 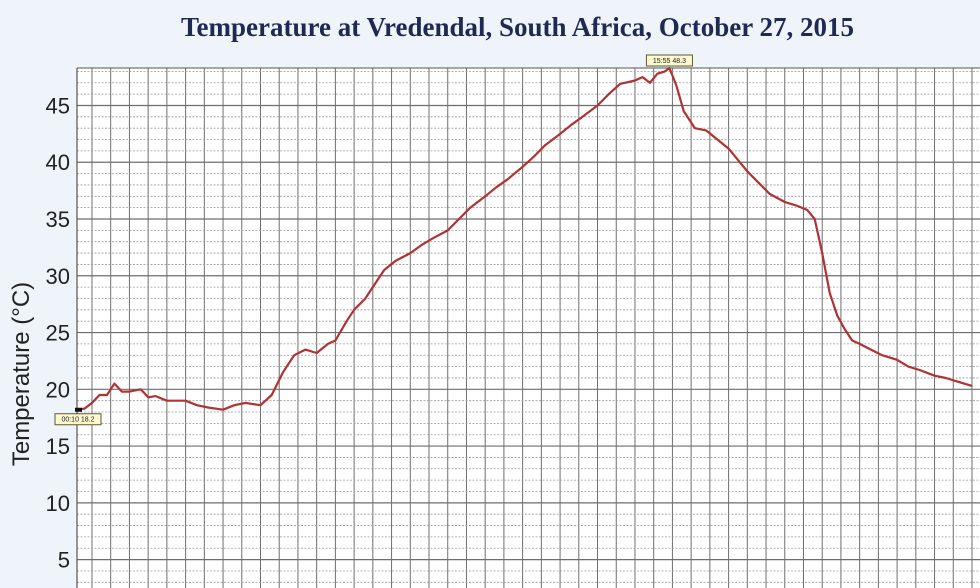 I want to click on y-tick-label: 10, so click(x=58, y=503).